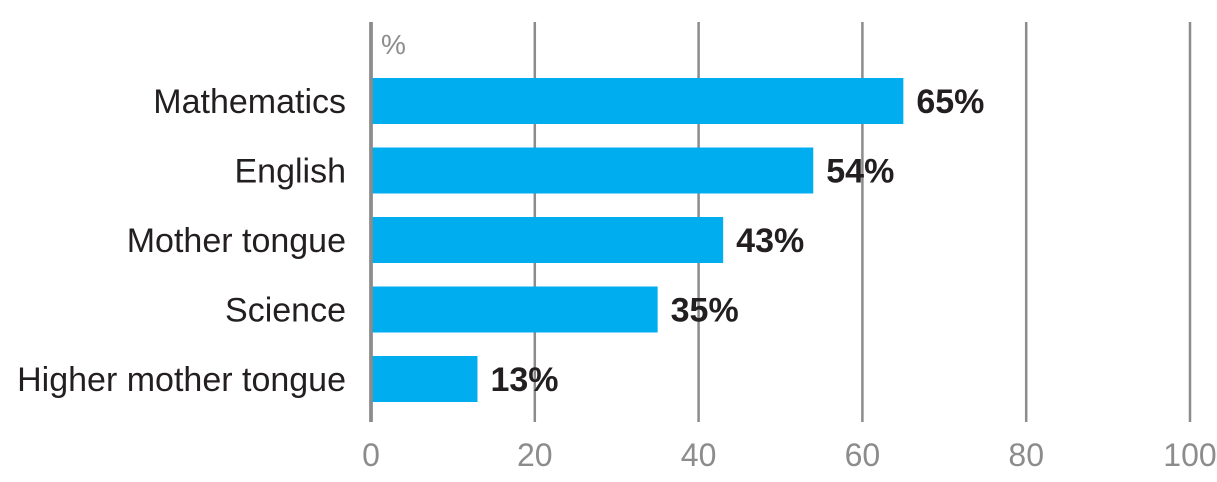  Describe the element at coordinates (860, 172) in the screenshot. I see `value-label: 54%` at that location.